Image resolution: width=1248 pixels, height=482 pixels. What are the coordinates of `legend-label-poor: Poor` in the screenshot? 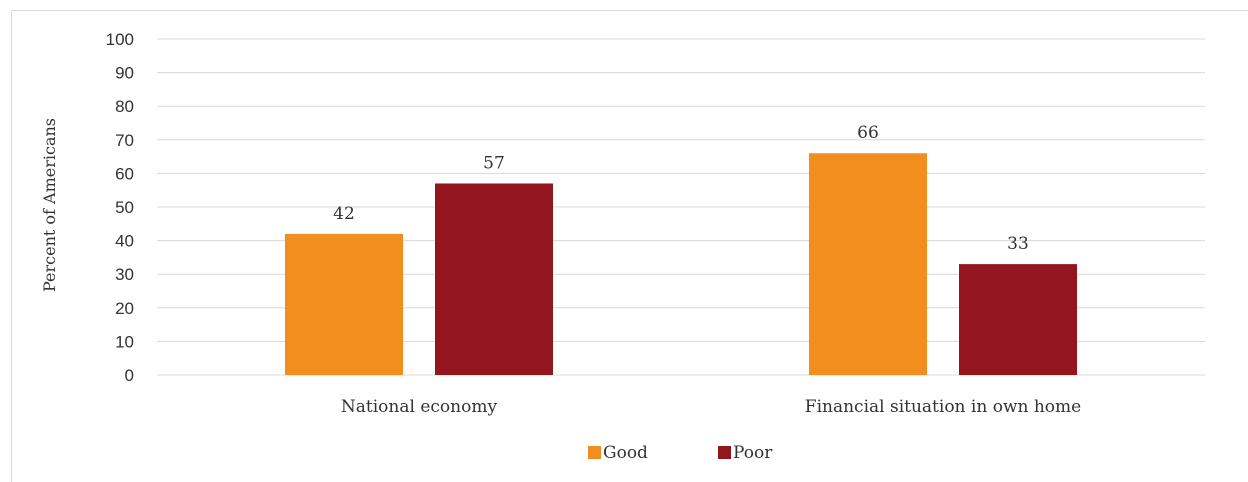 It's located at (753, 453).